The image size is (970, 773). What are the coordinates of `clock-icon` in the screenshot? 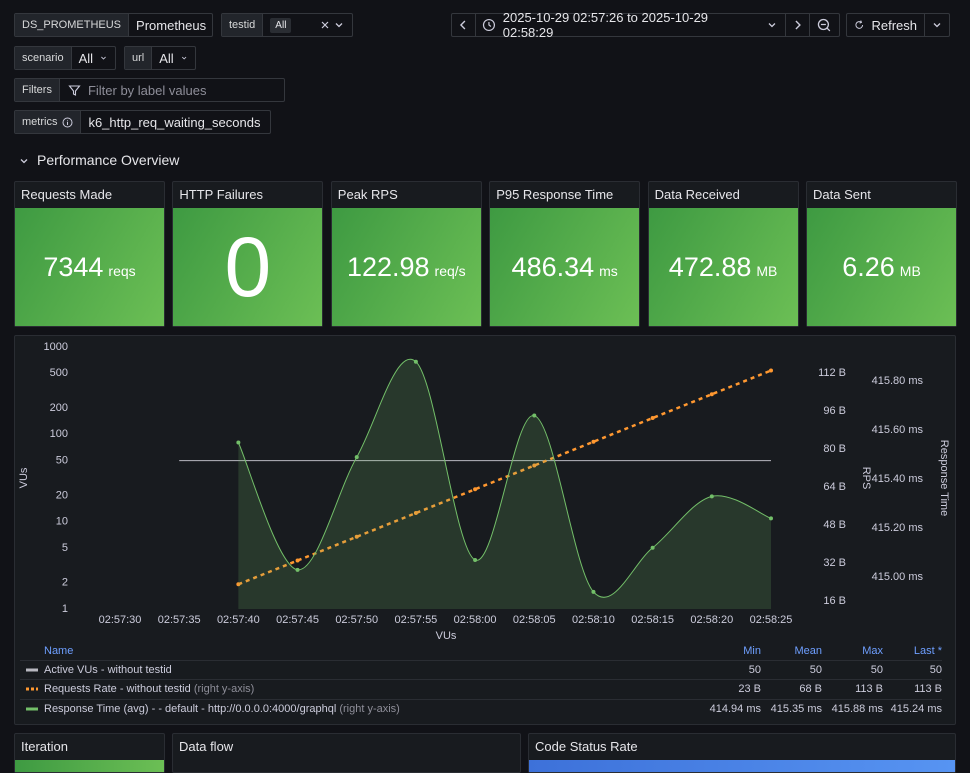 It's located at (488, 25).